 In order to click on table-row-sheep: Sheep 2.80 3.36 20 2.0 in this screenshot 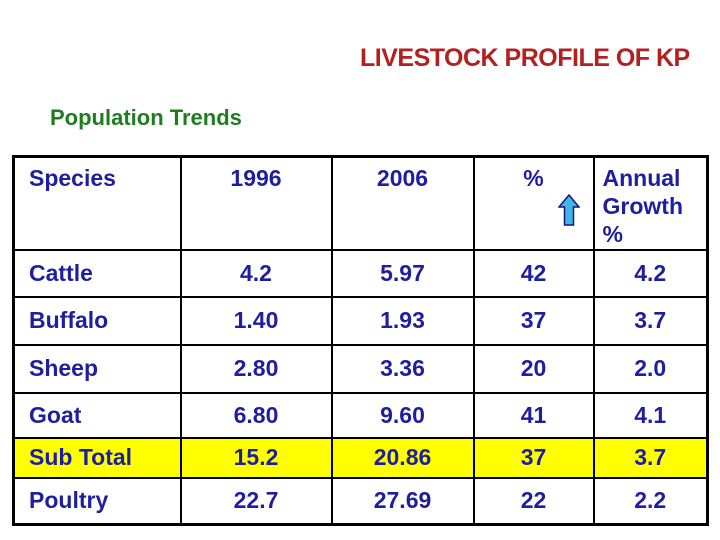, I will do `click(360, 368)`.